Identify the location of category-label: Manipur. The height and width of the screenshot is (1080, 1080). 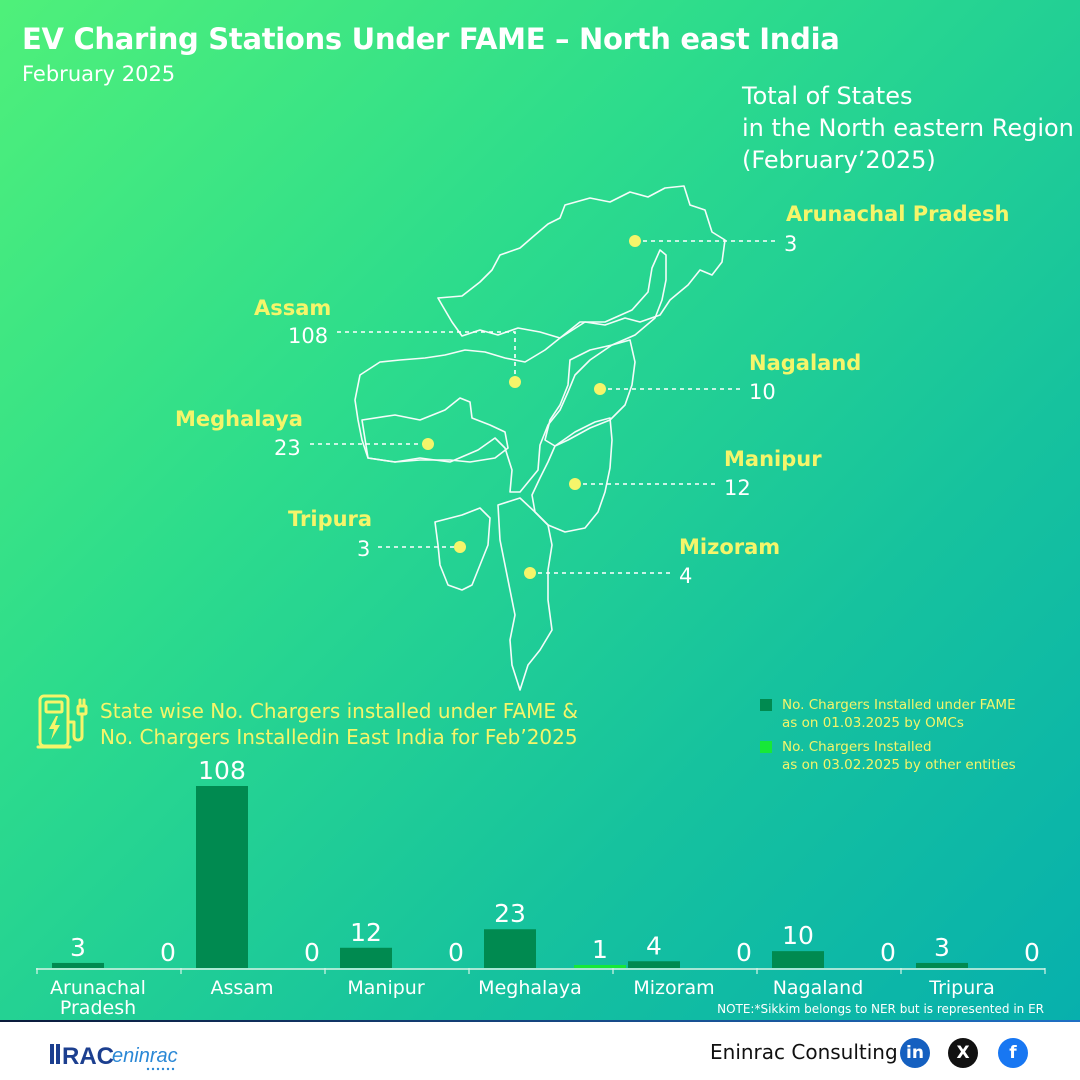
(385, 988).